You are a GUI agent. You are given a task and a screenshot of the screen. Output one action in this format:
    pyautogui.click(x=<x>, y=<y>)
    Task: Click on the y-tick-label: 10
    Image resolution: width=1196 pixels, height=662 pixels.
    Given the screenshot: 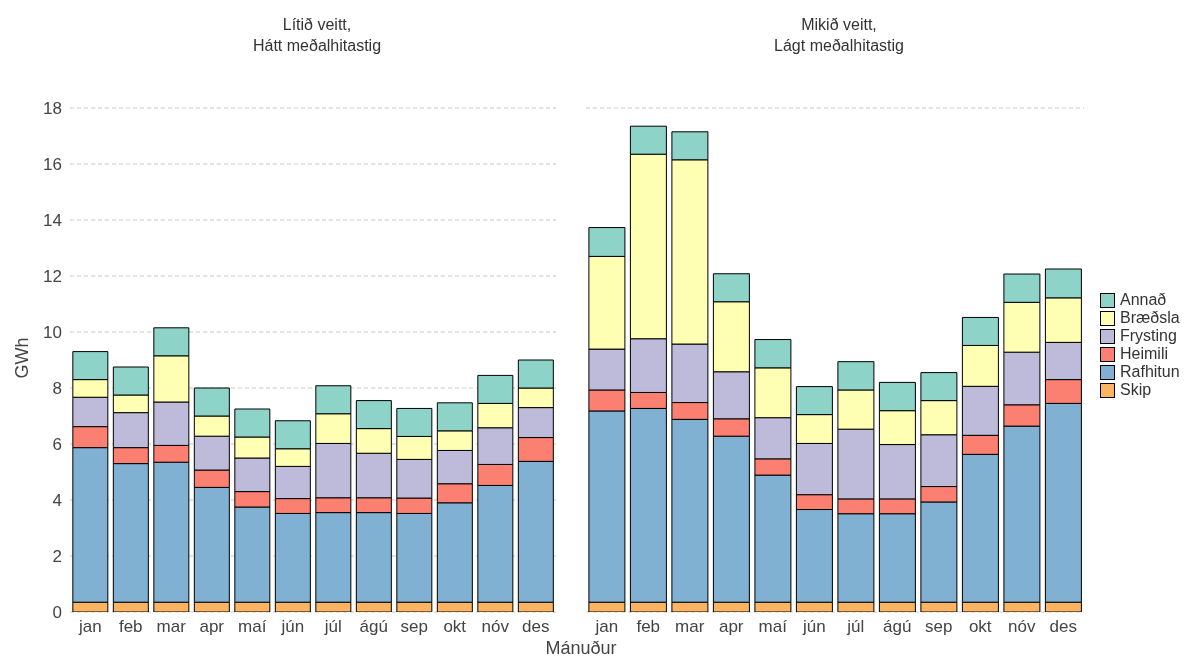 What is the action you would take?
    pyautogui.click(x=52, y=333)
    